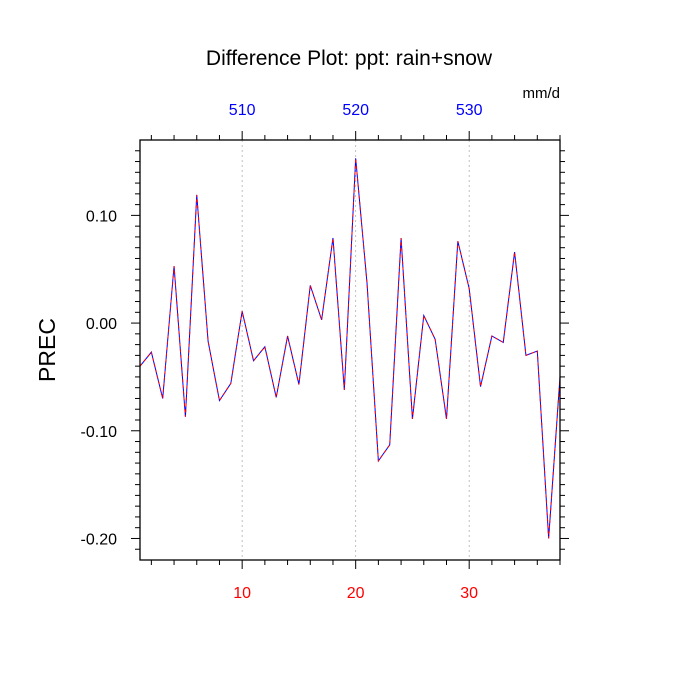 Image resolution: width=700 pixels, height=700 pixels. I want to click on y-axis-label: PREC, so click(47, 350).